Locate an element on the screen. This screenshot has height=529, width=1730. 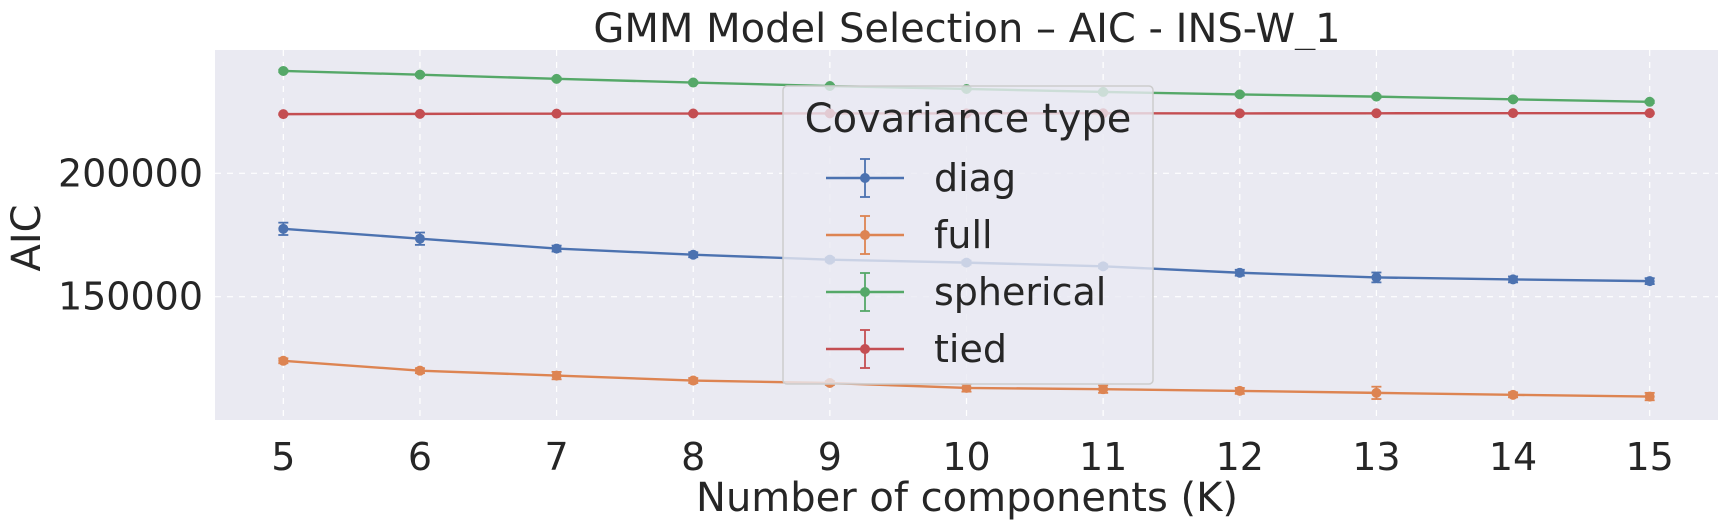
y-axis-label: AIC is located at coordinates (27, 237).